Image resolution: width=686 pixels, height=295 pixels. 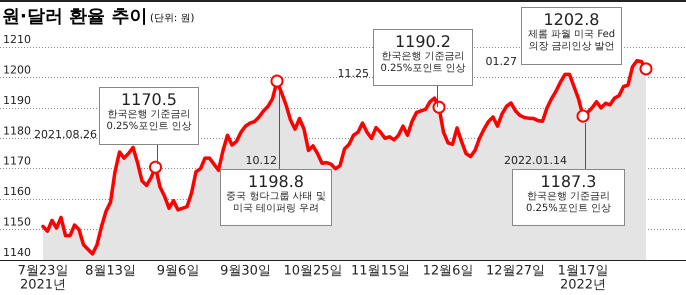 I want to click on x-tick-label: 9월30일, so click(x=245, y=271).